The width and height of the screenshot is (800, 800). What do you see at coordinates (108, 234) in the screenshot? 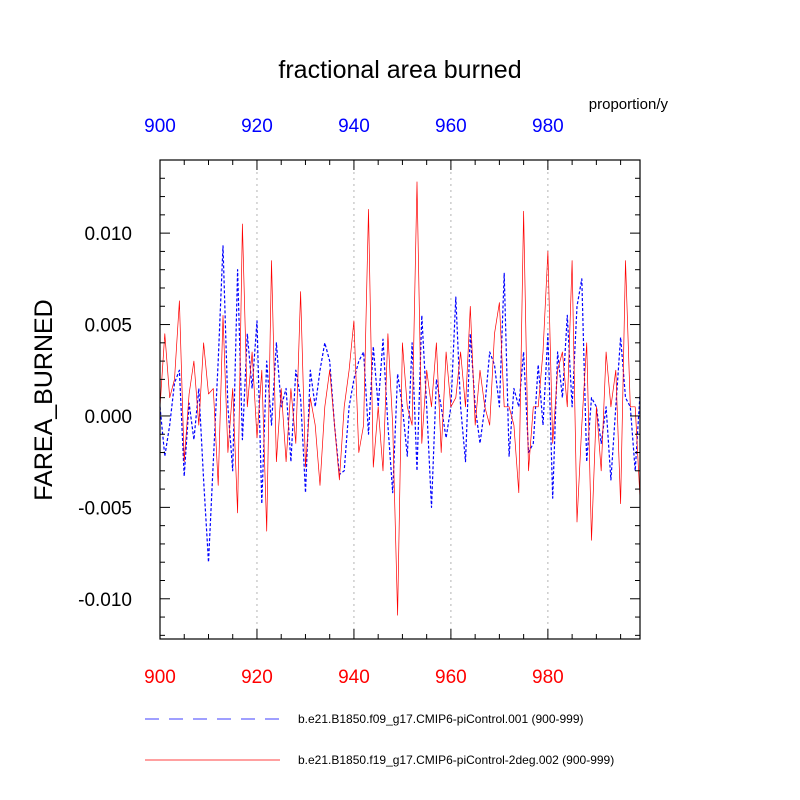
I see `y-tick-label: 0.010` at bounding box center [108, 234].